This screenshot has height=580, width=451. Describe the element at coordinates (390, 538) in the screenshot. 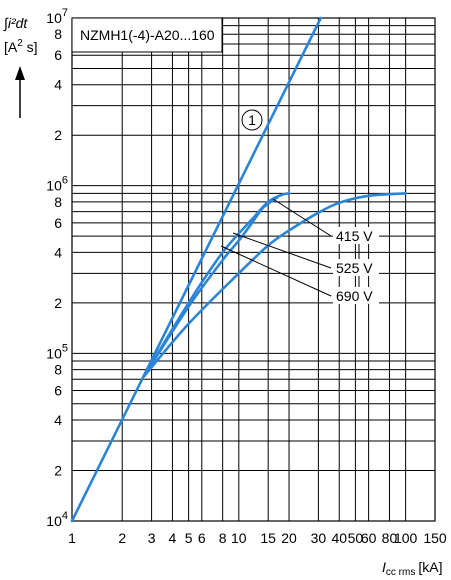

I see `x-tick-label: 80` at that location.